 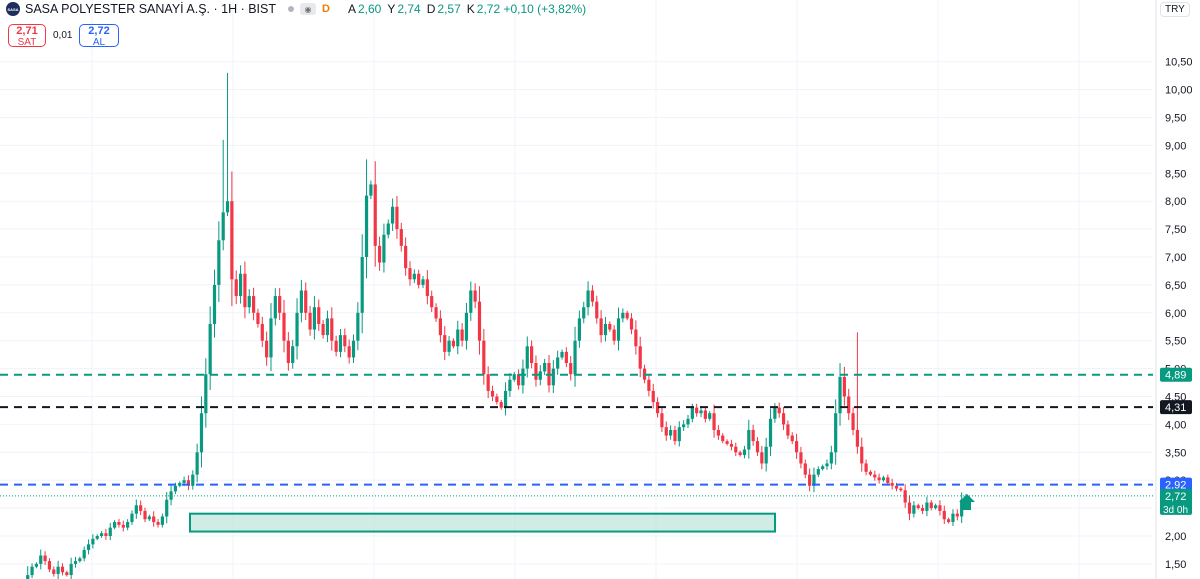 What do you see at coordinates (1176, 407) in the screenshot?
I see `price-line-badge` at bounding box center [1176, 407].